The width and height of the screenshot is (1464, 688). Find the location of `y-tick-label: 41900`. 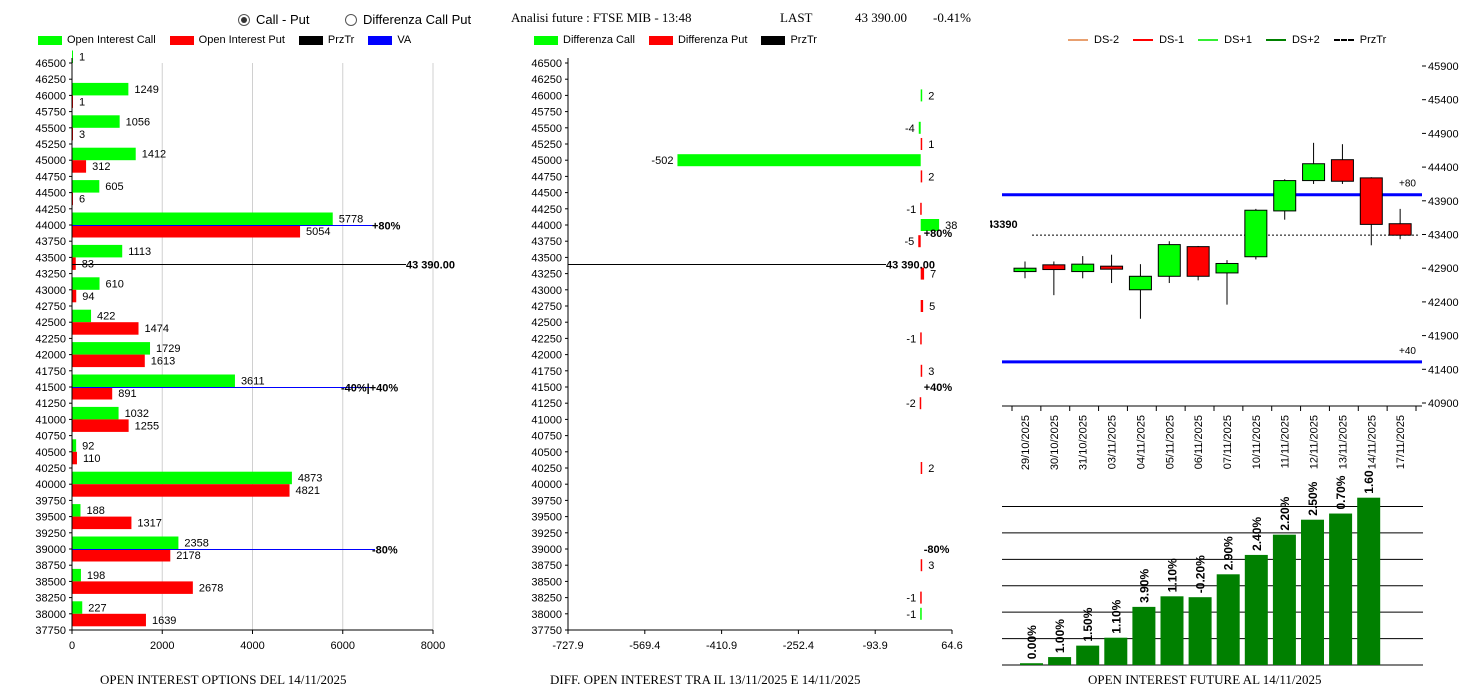

y-tick-label: 41900 is located at coordinates (1443, 337).